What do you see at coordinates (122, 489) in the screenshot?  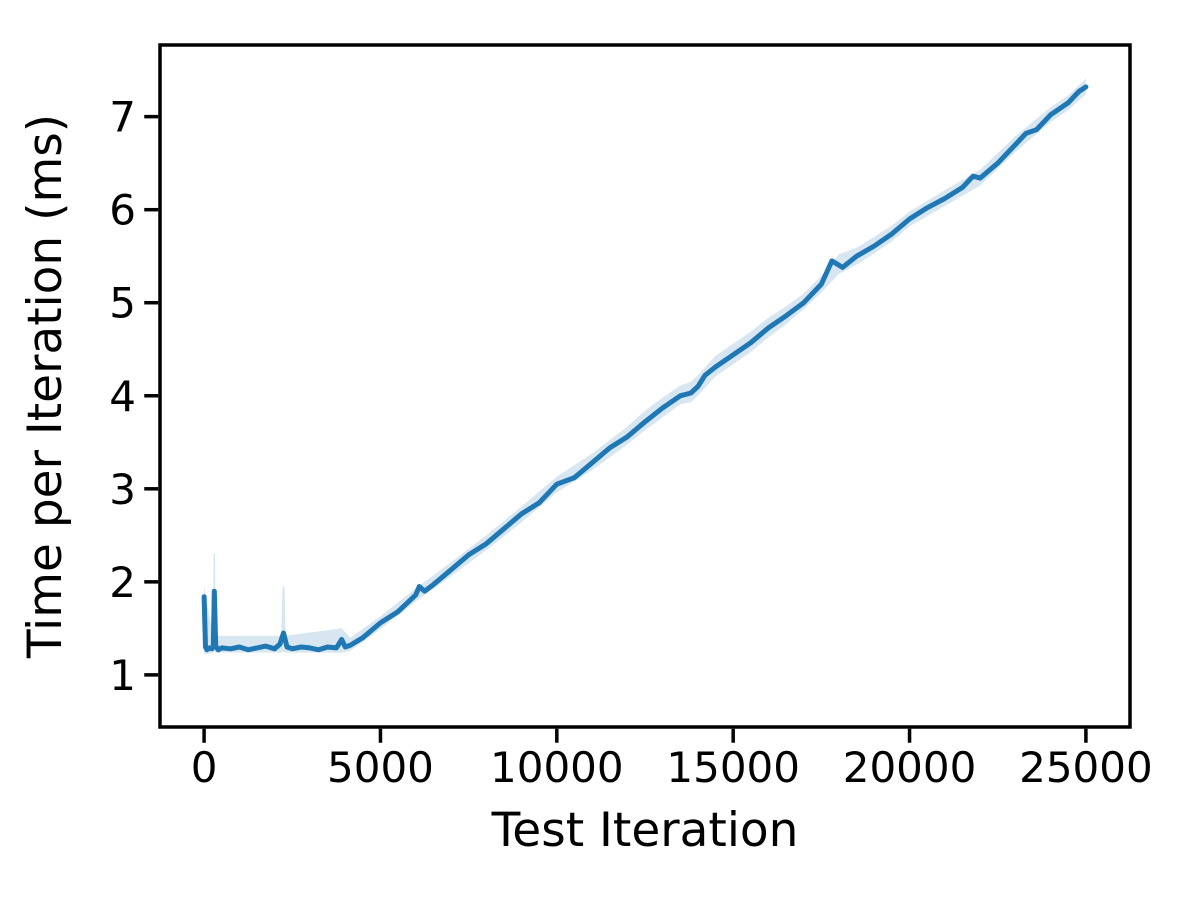 I see `y-tick-label-3: 3` at bounding box center [122, 489].